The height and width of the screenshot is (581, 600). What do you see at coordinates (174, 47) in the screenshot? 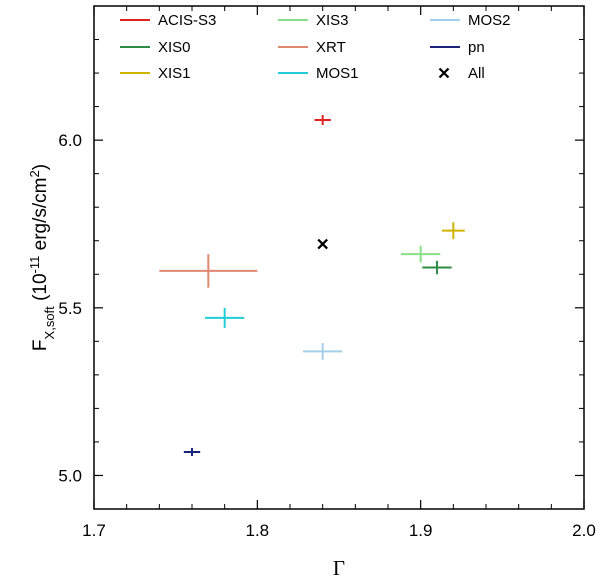
I see `legend-label-xis0: XIS0` at bounding box center [174, 47].